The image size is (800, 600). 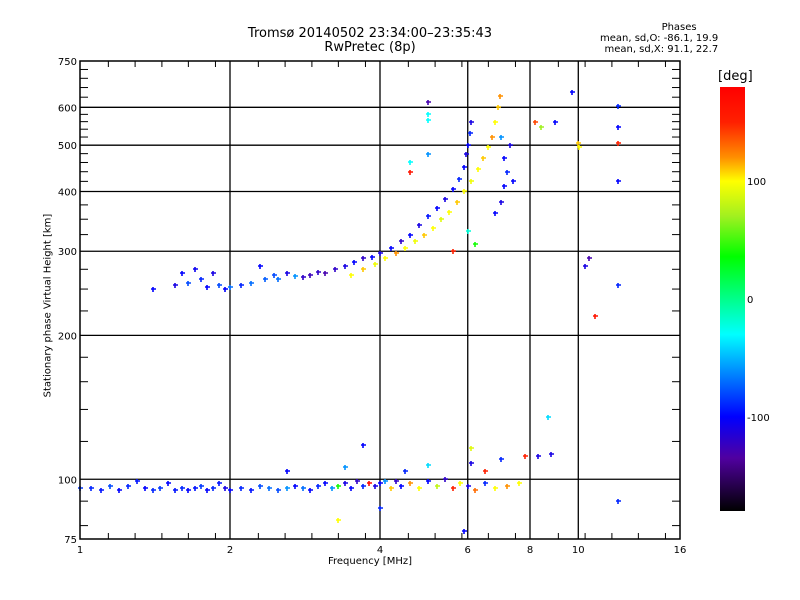 I want to click on x-tick-label: 2, so click(x=230, y=550).